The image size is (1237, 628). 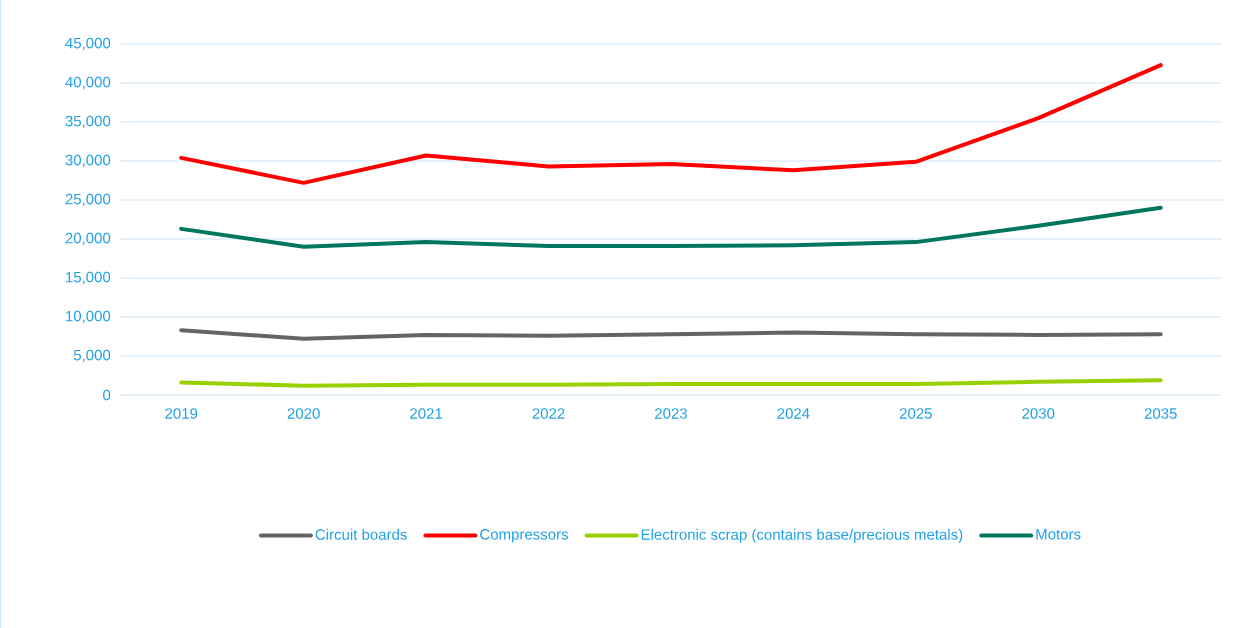 I want to click on x-tick-label: 2035, so click(x=1160, y=413).